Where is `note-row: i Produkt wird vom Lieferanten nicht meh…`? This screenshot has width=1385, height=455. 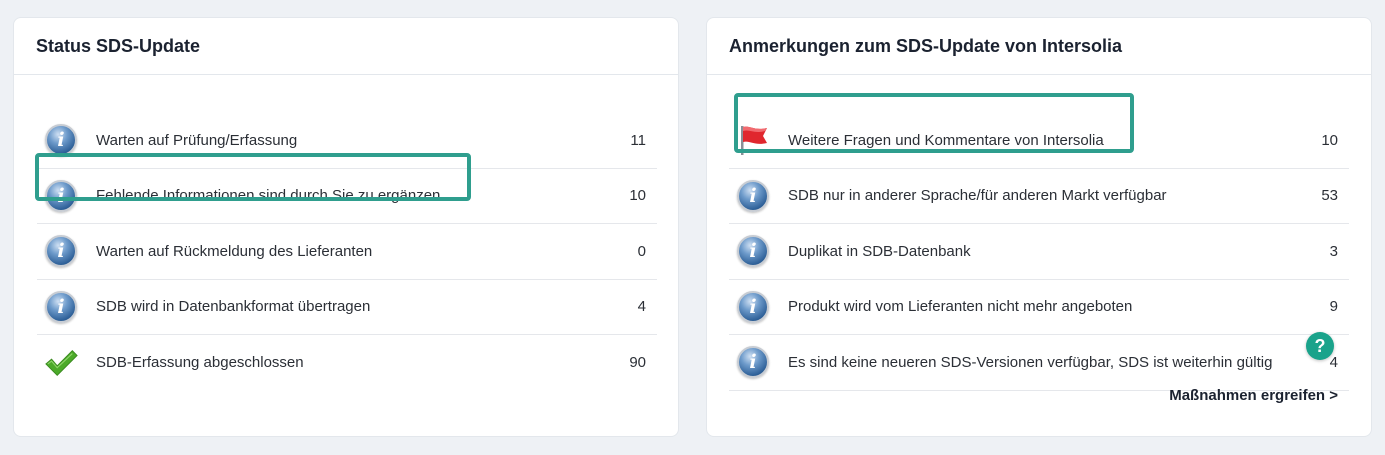 note-row: i Produkt wird vom Lieferanten nicht meh… is located at coordinates (1039, 307).